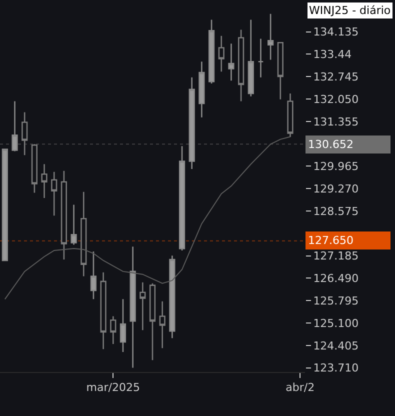 Image resolution: width=395 pixels, height=416 pixels. What do you see at coordinates (331, 240) in the screenshot?
I see `ref-line-label: 127.650` at bounding box center [331, 240].